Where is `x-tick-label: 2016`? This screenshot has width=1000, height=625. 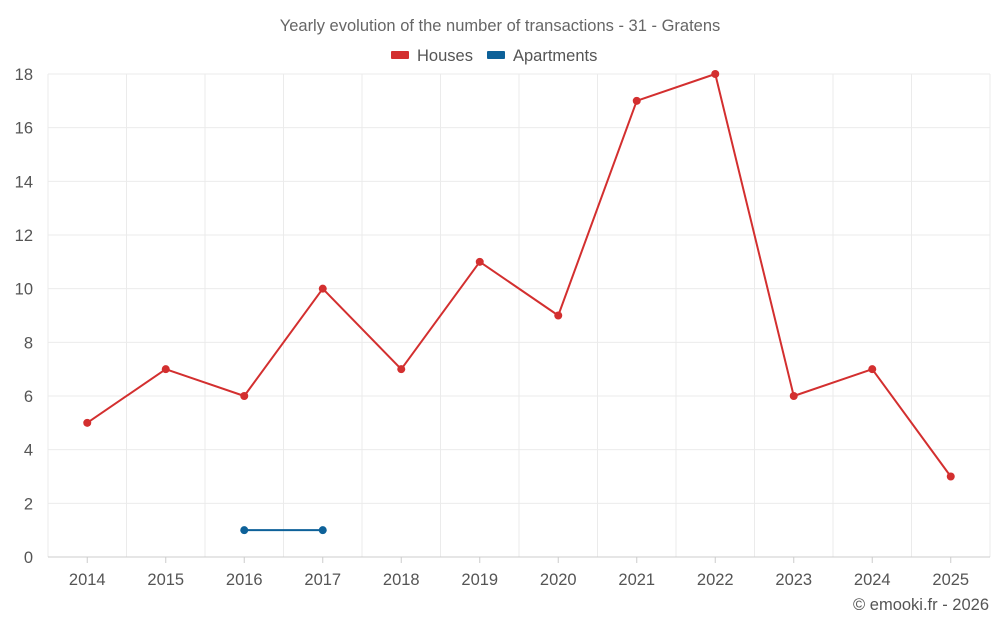
x-tick-label: 2016 is located at coordinates (244, 580).